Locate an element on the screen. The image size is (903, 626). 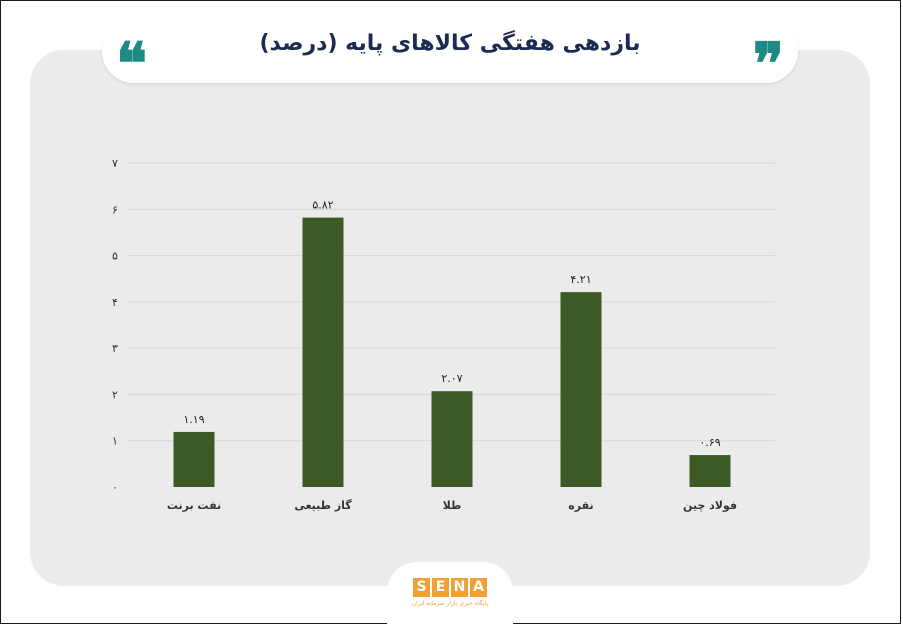
logo-letter: S is located at coordinates (421, 587).